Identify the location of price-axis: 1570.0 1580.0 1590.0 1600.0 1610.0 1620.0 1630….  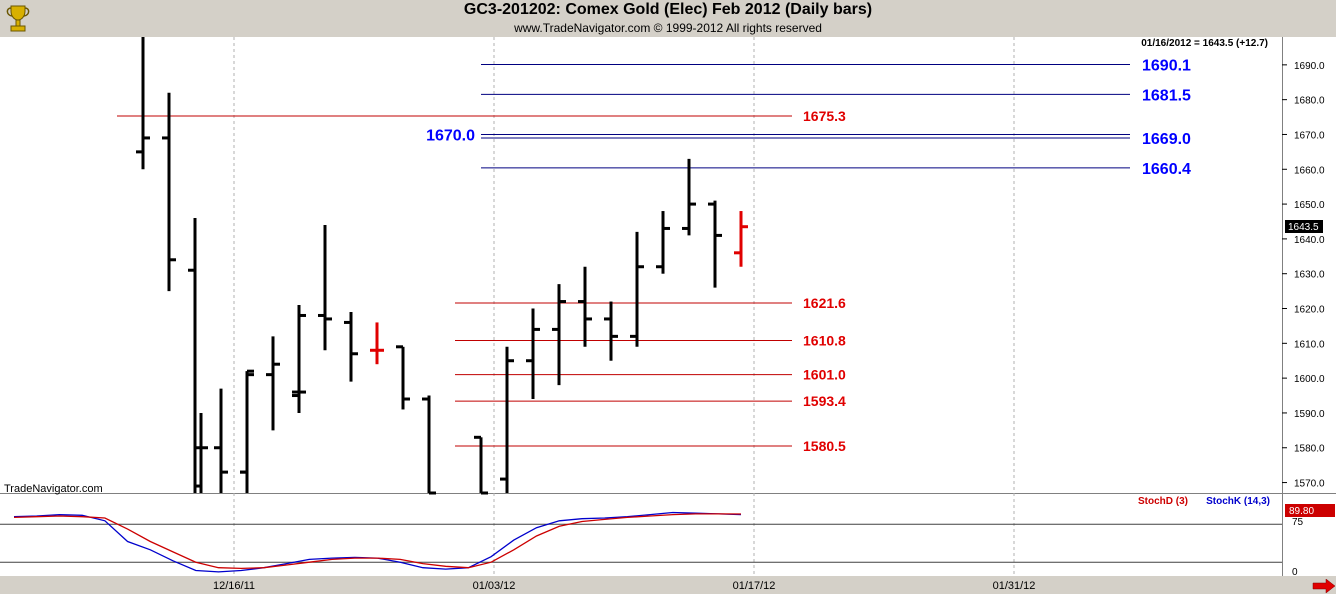
(1303, 275).